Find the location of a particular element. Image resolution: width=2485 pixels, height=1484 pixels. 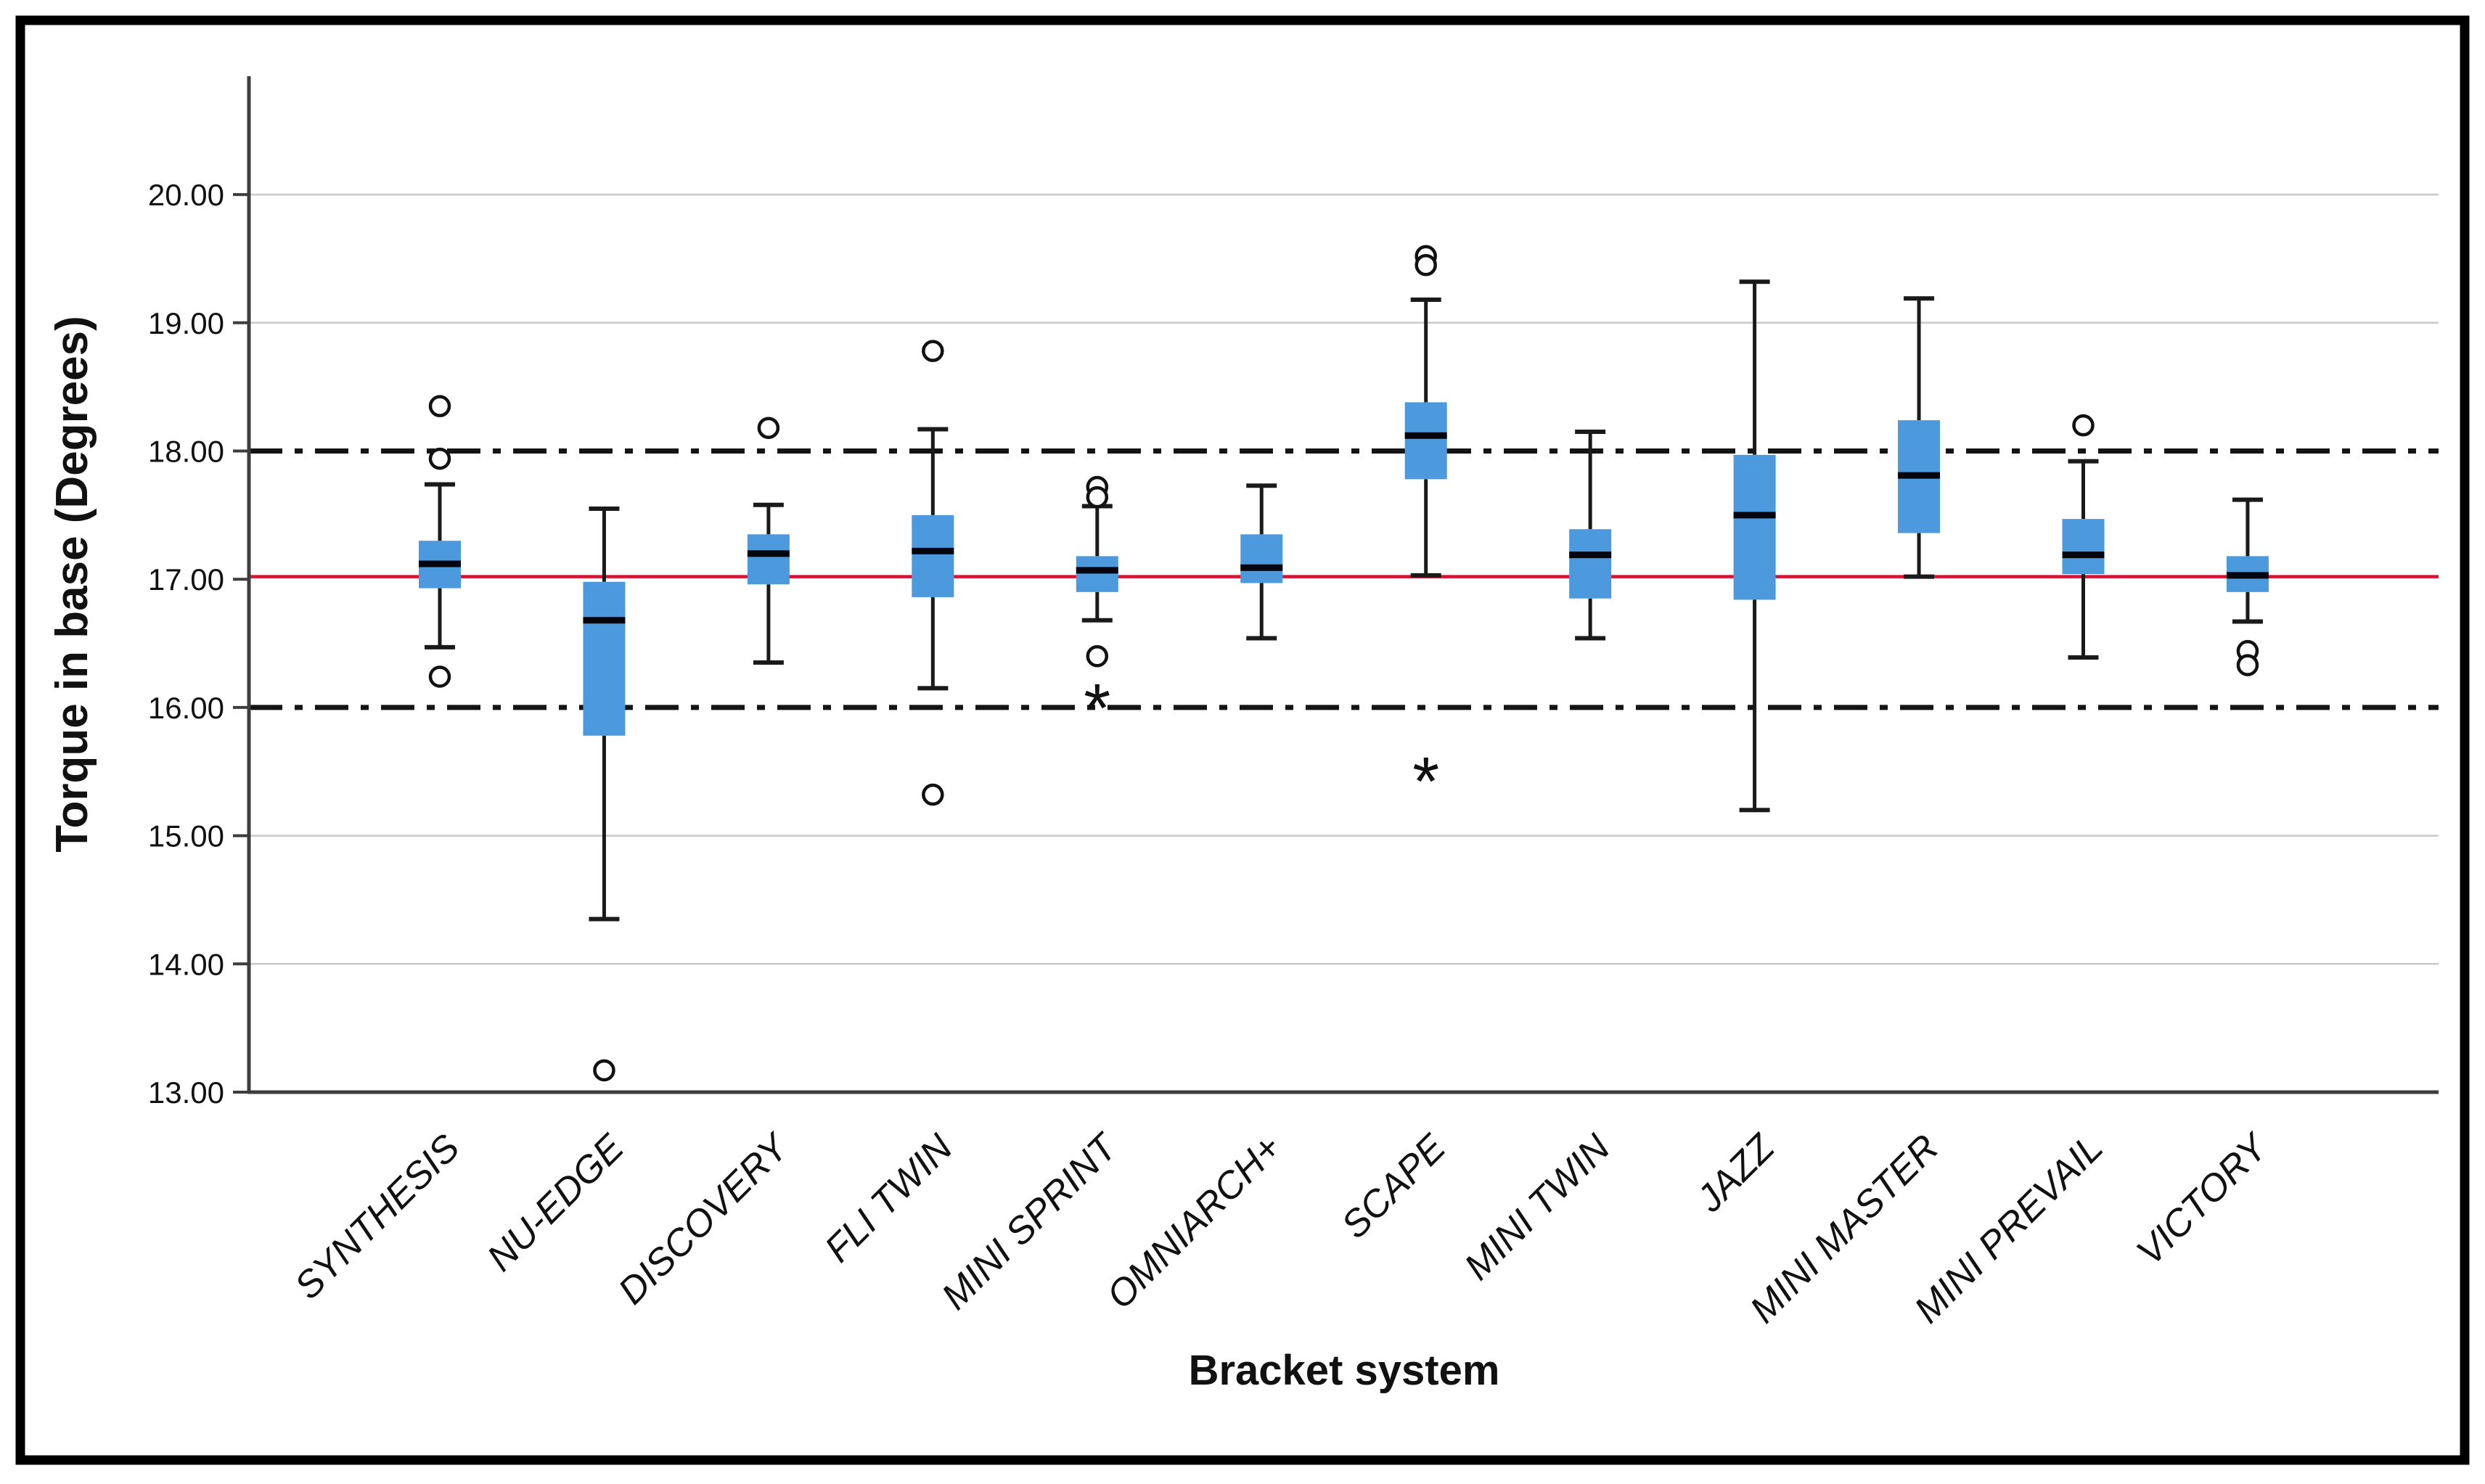

boxplot-jazz is located at coordinates (1754, 546).